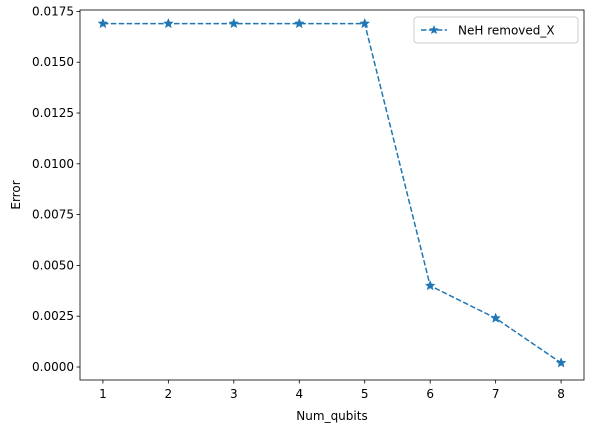 This screenshot has width=594, height=433. I want to click on x-tick-label: 1, so click(103, 394).